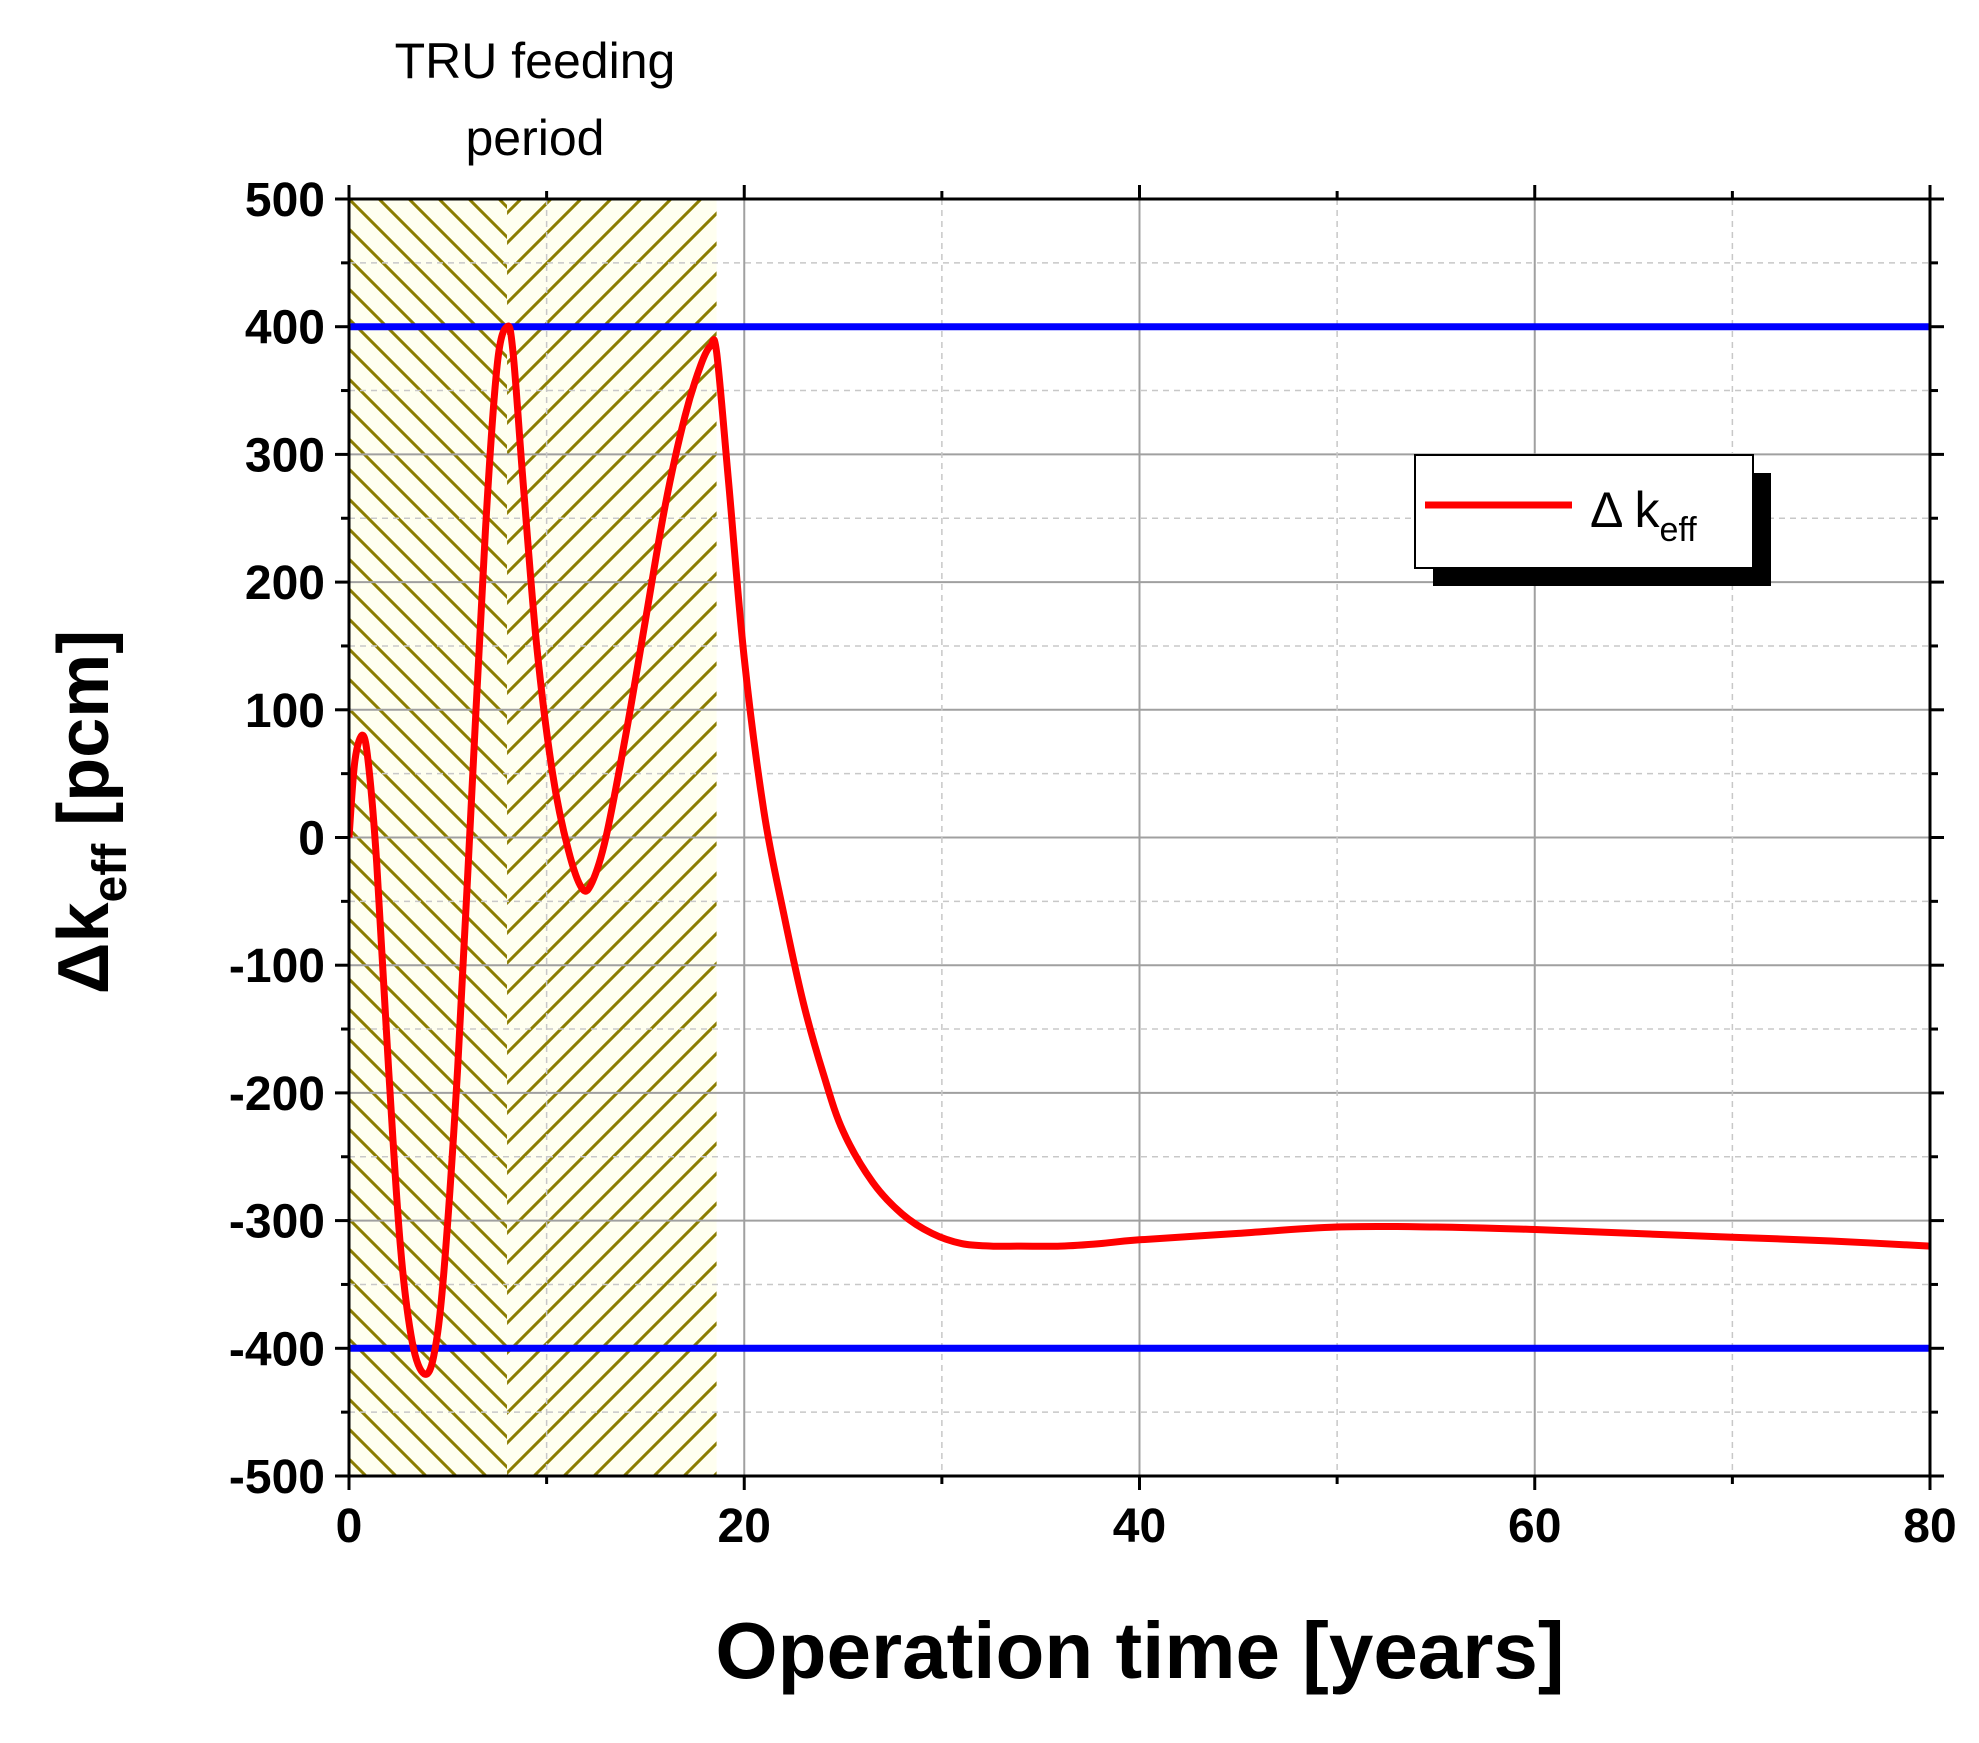  What do you see at coordinates (744, 1526) in the screenshot?
I see `x-tick-label: 20` at bounding box center [744, 1526].